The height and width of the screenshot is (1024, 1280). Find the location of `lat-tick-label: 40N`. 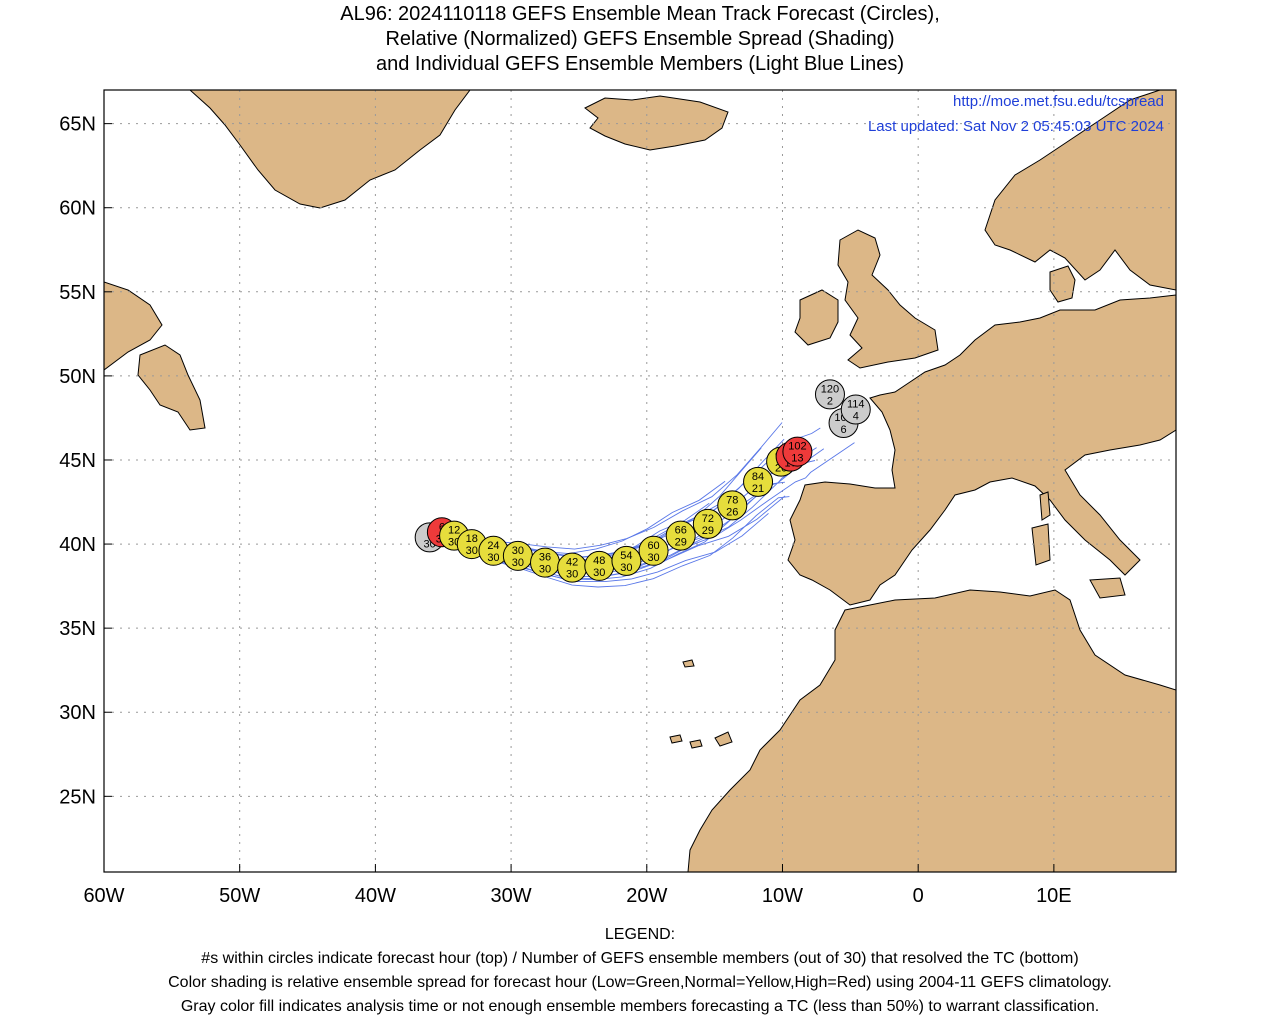

lat-tick-label: 40N is located at coordinates (77, 545).